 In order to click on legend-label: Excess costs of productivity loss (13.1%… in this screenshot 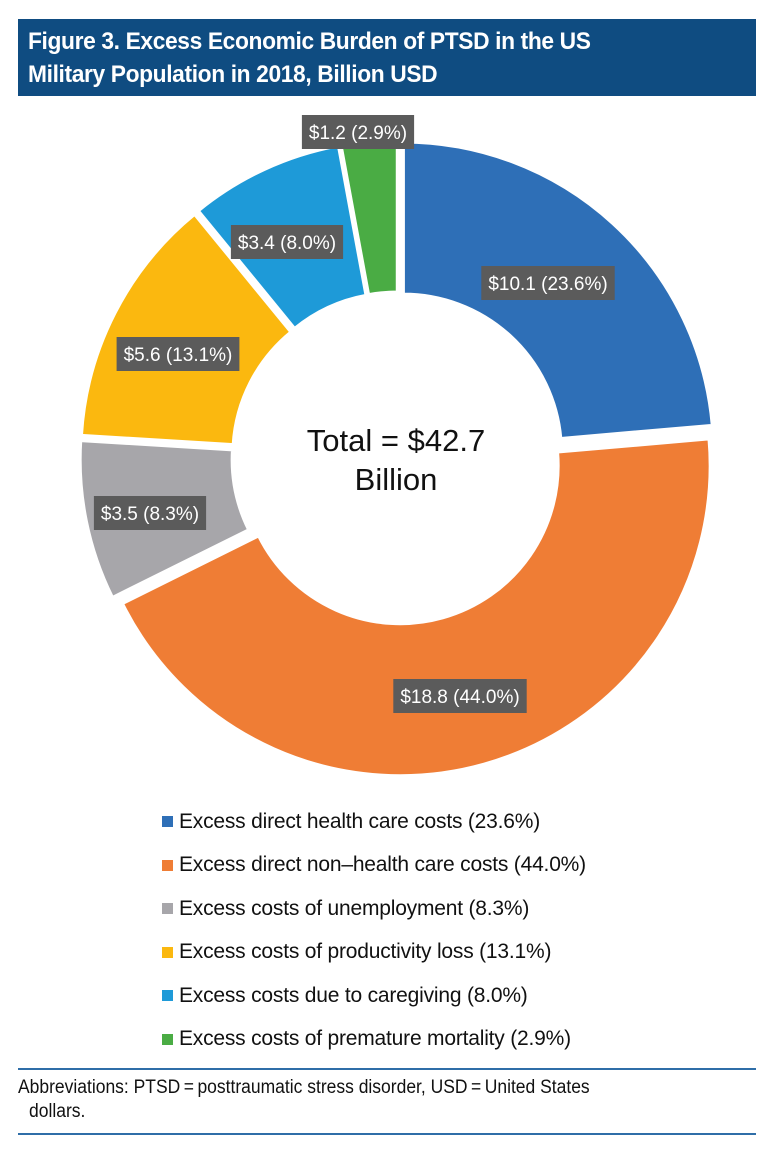, I will do `click(365, 952)`.